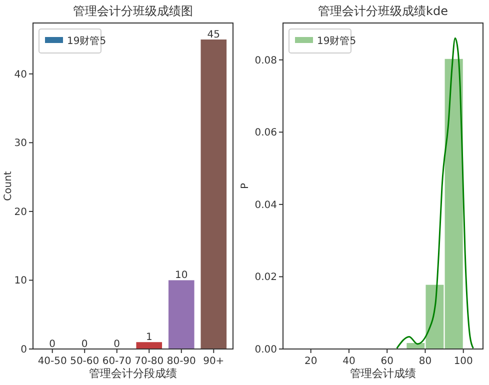 The height and width of the screenshot is (385, 489). What do you see at coordinates (383, 11) in the screenshot?
I see `chart-title: 管理会计分班级成绩kde` at bounding box center [383, 11].